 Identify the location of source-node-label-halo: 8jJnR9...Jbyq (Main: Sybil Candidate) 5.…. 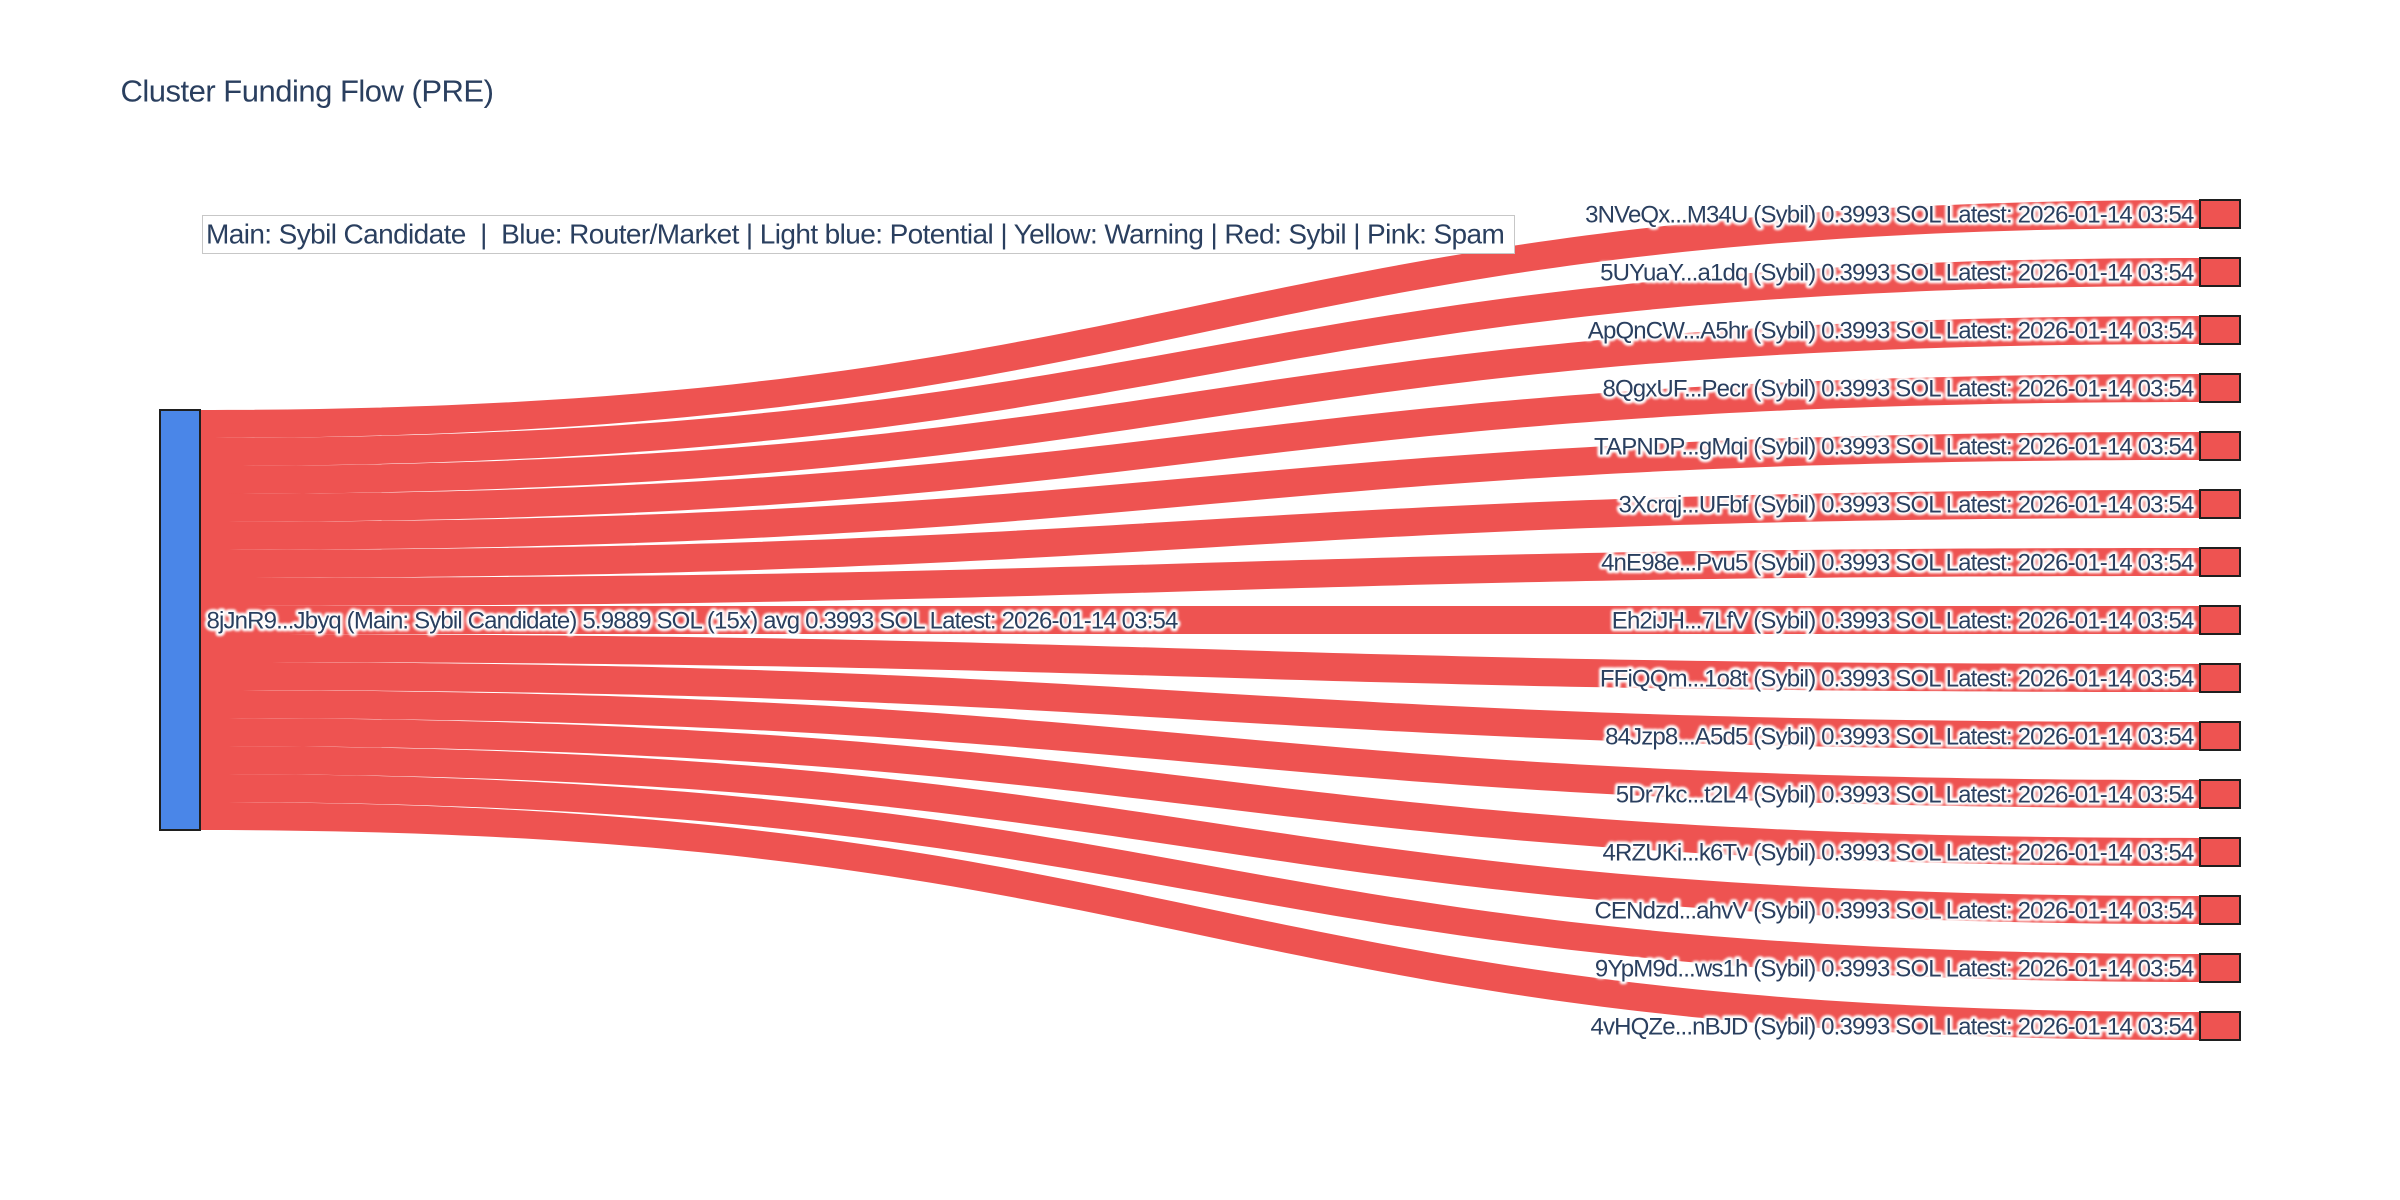
(692, 620).